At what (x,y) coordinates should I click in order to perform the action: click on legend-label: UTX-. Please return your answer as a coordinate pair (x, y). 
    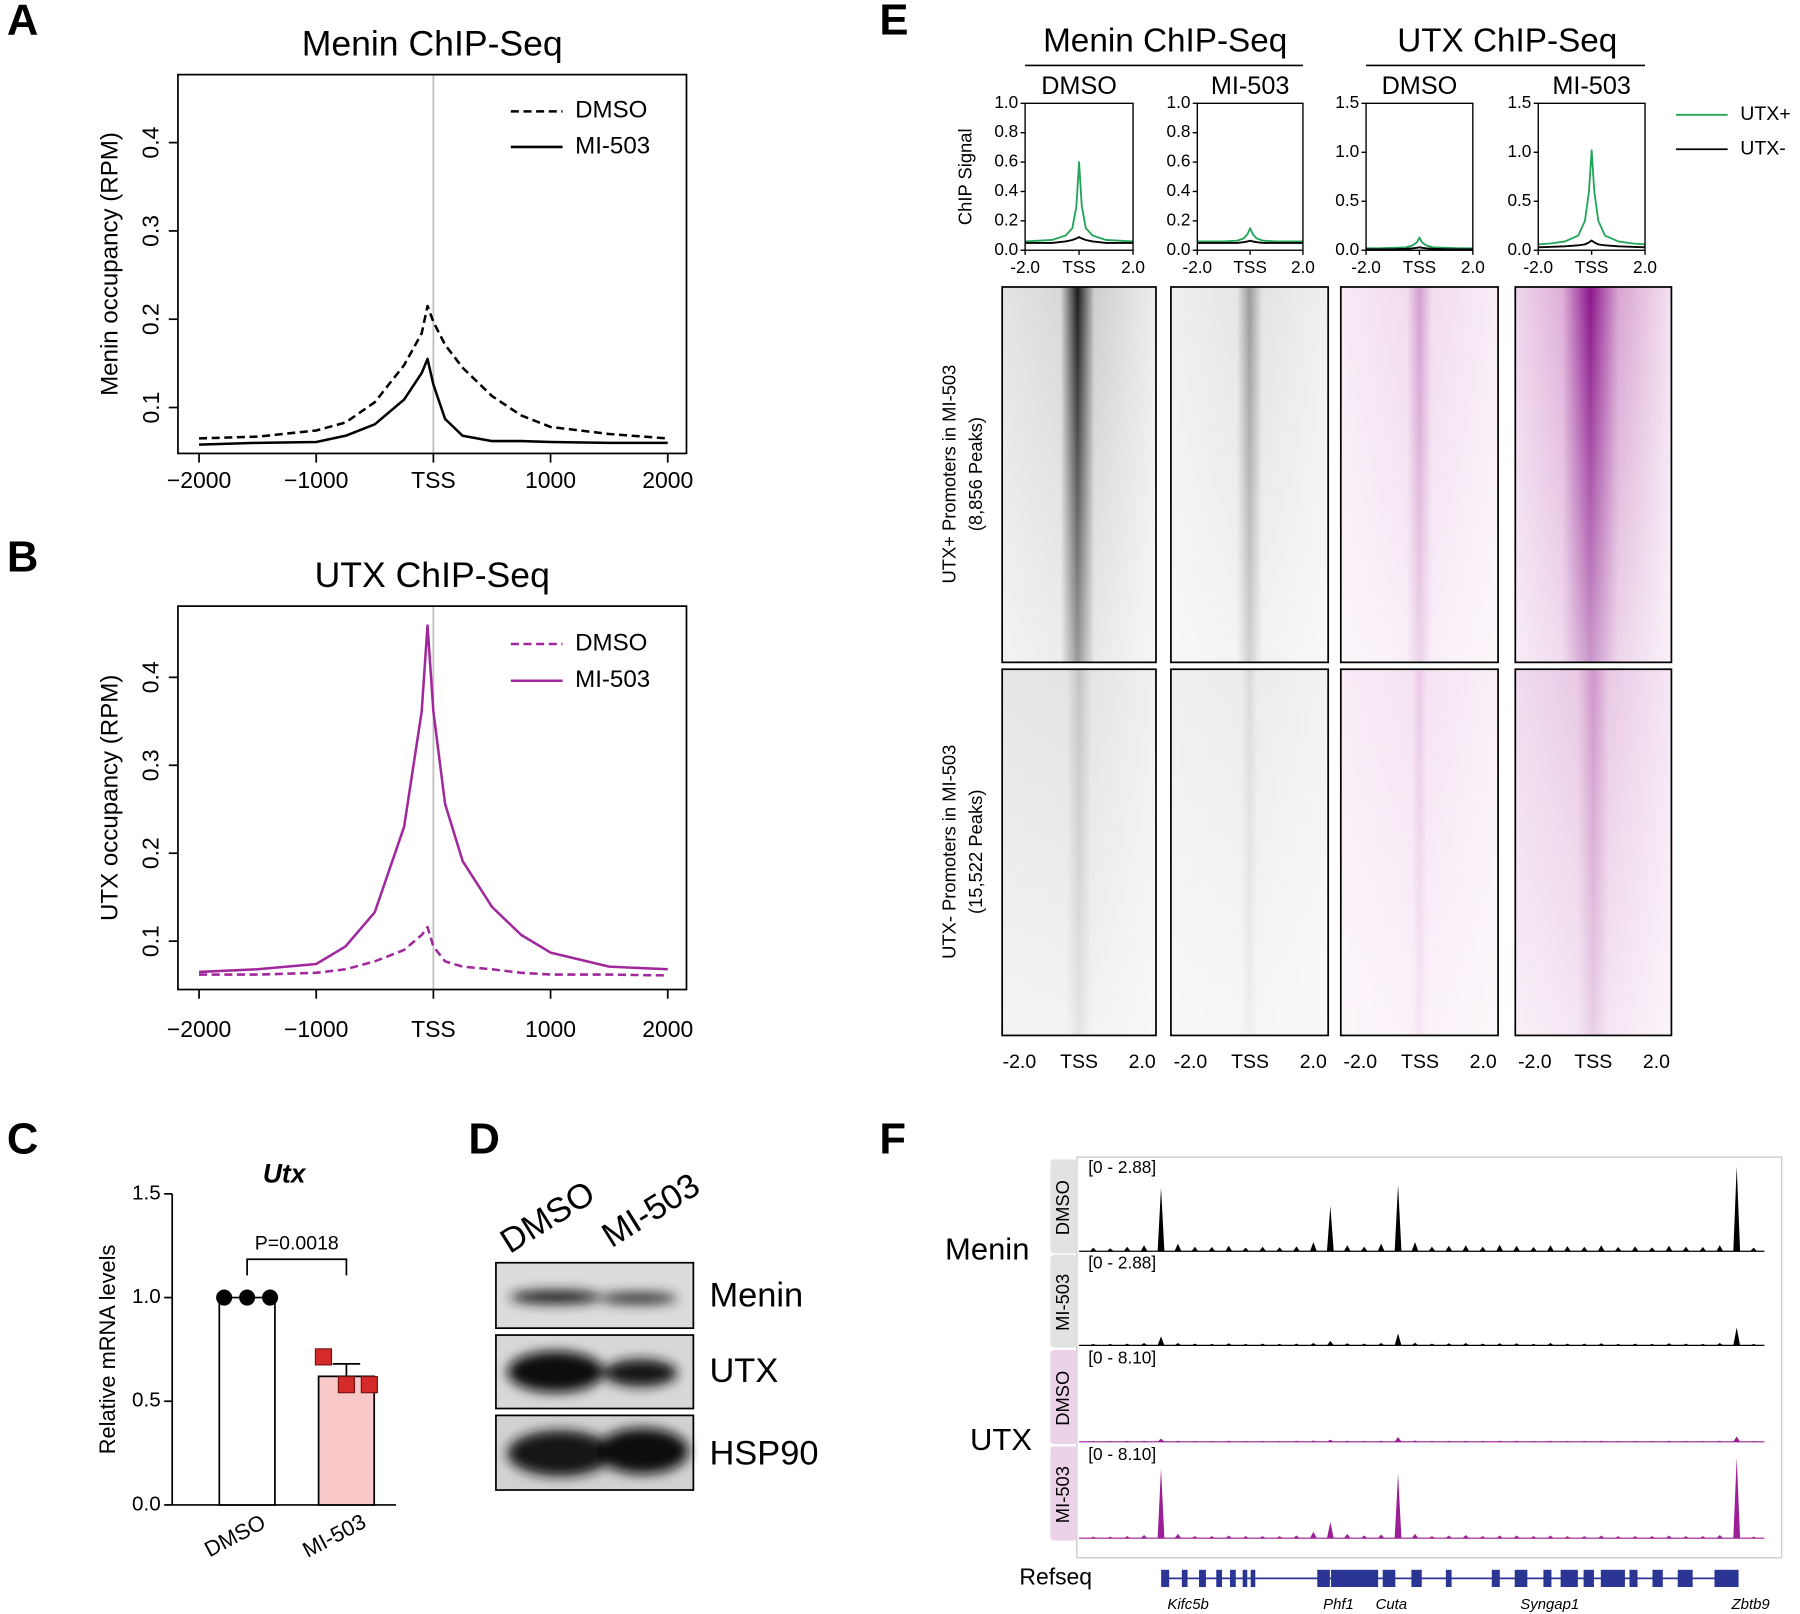
    Looking at the image, I should click on (1763, 148).